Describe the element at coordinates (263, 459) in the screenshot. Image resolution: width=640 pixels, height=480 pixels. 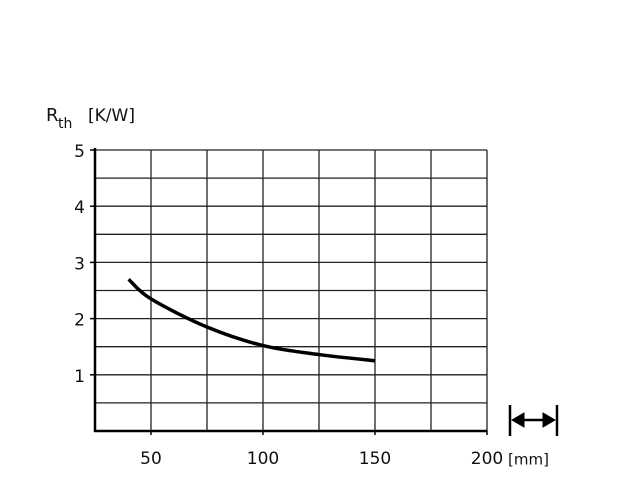
I see `x-tick-label: 100` at that location.